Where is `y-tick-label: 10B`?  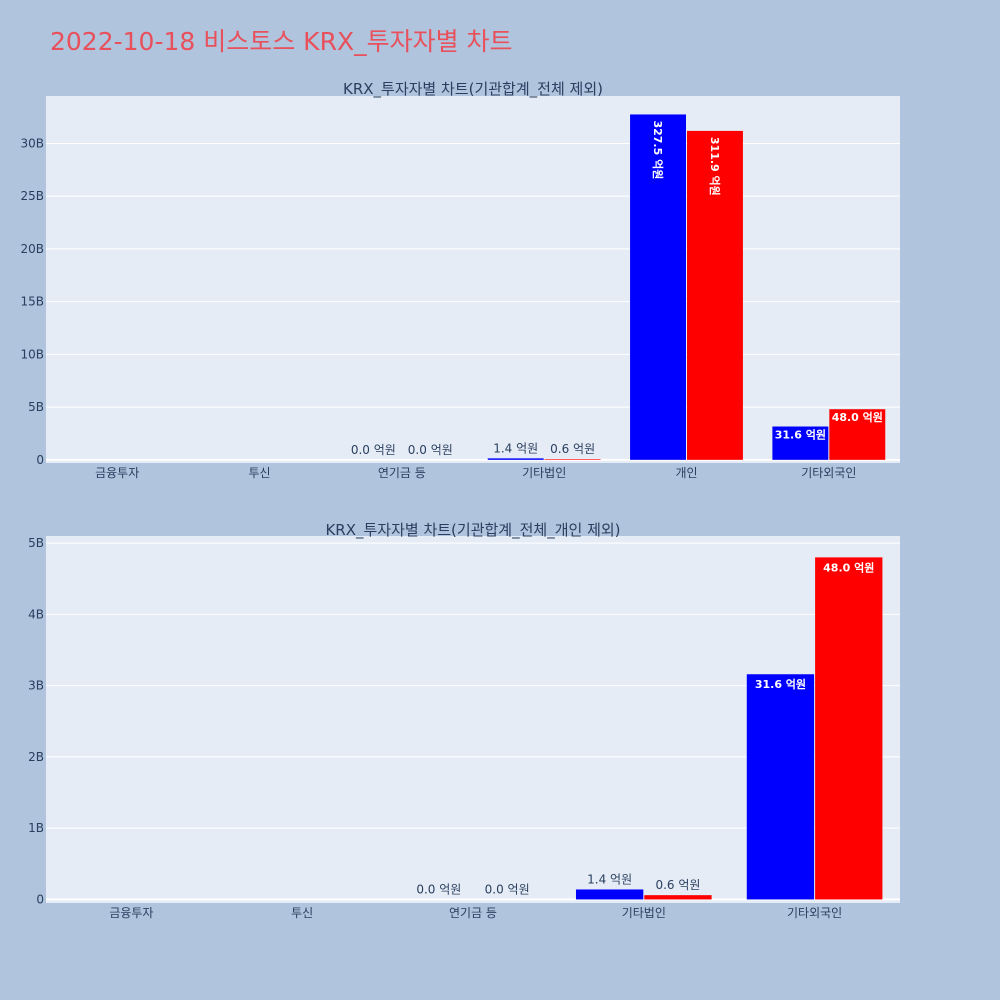
y-tick-label: 10B is located at coordinates (32, 354).